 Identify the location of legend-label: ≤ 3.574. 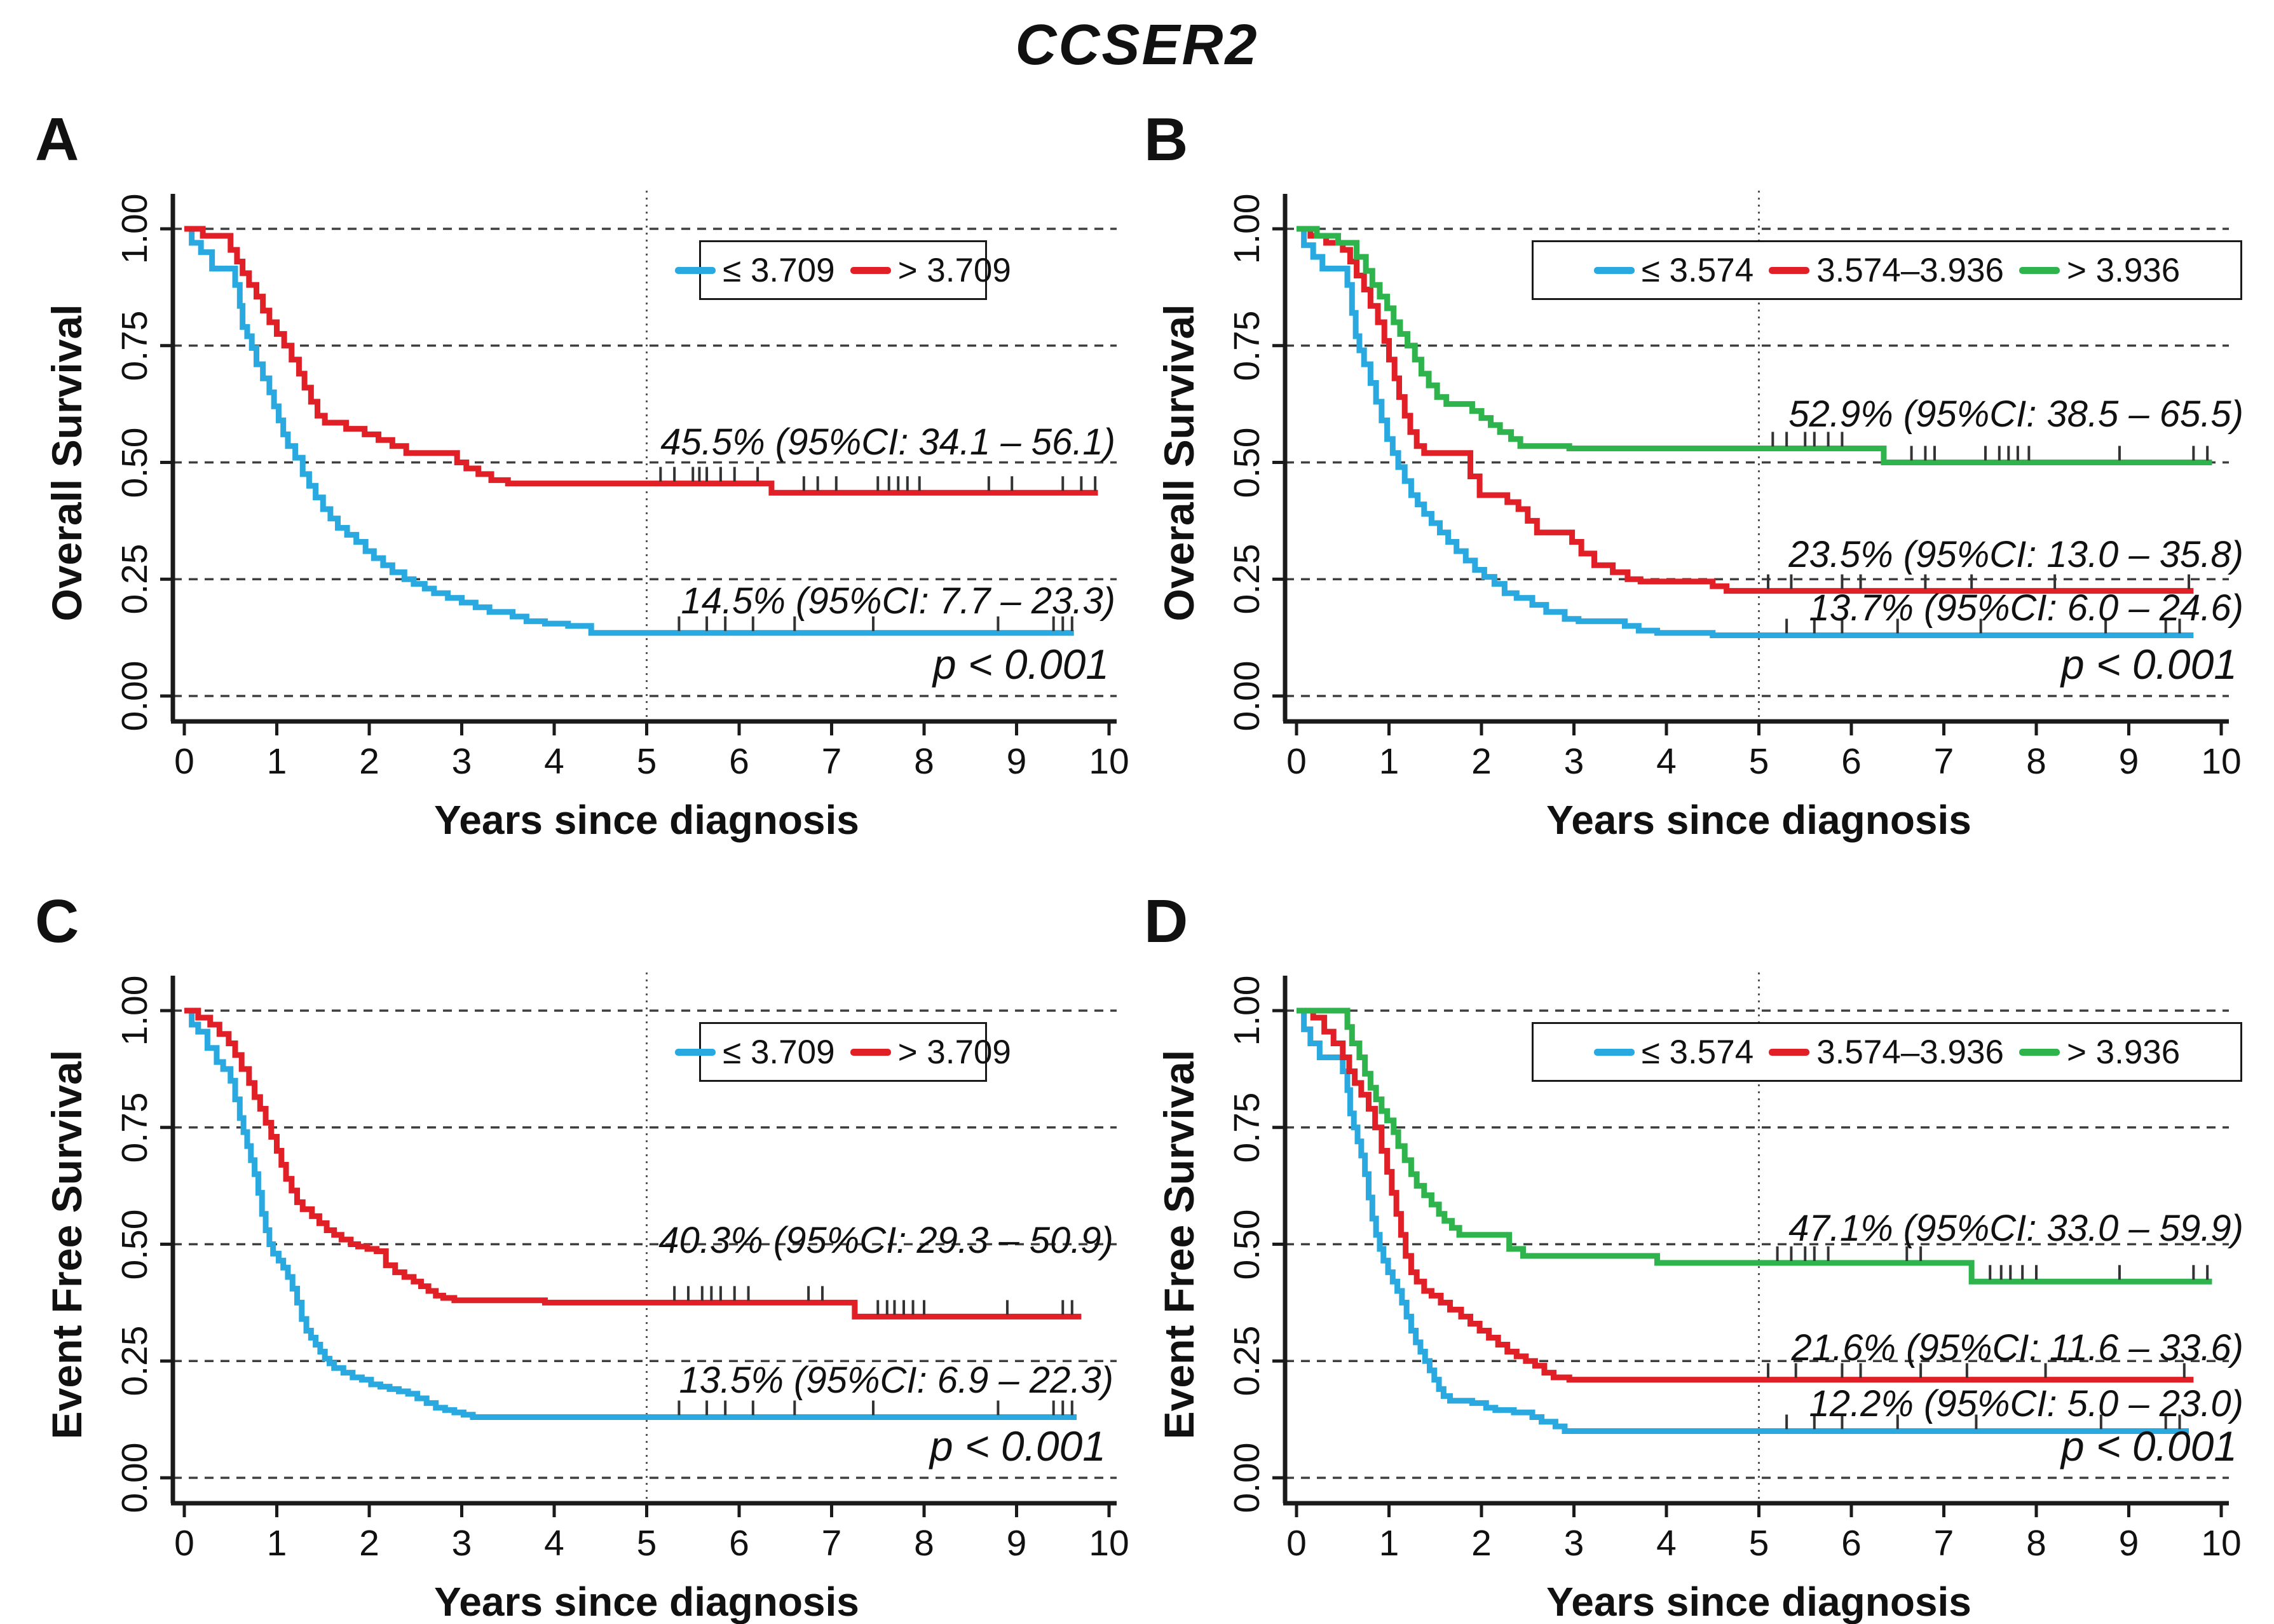
(1697, 1052).